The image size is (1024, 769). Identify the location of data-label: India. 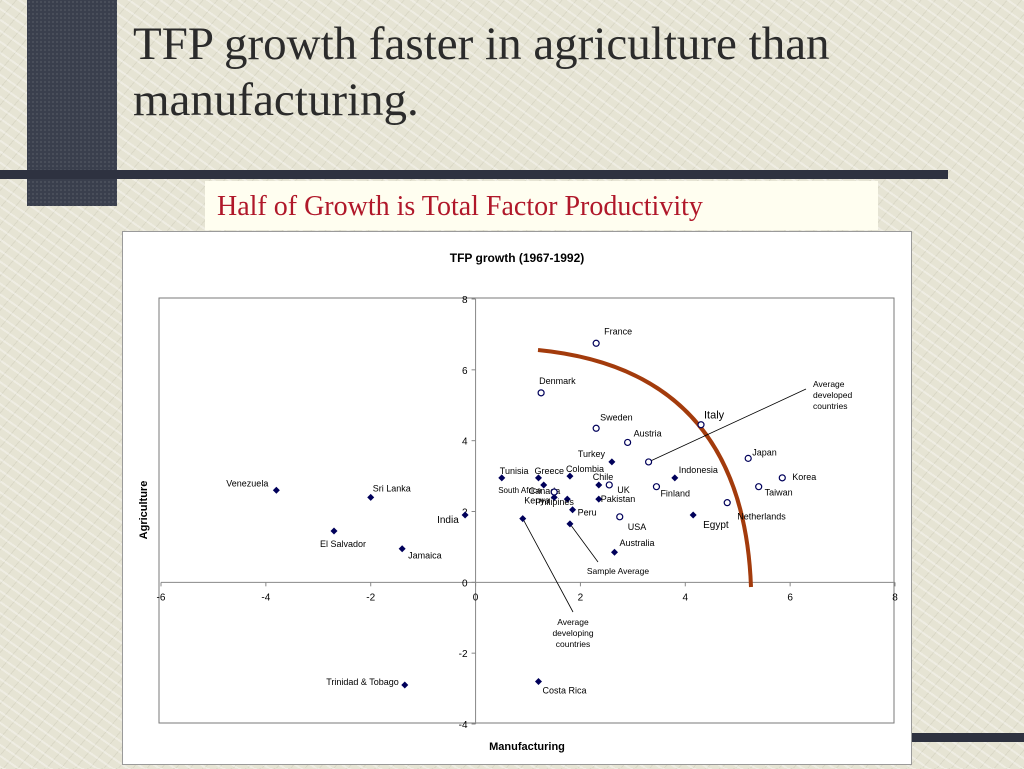
(448, 520).